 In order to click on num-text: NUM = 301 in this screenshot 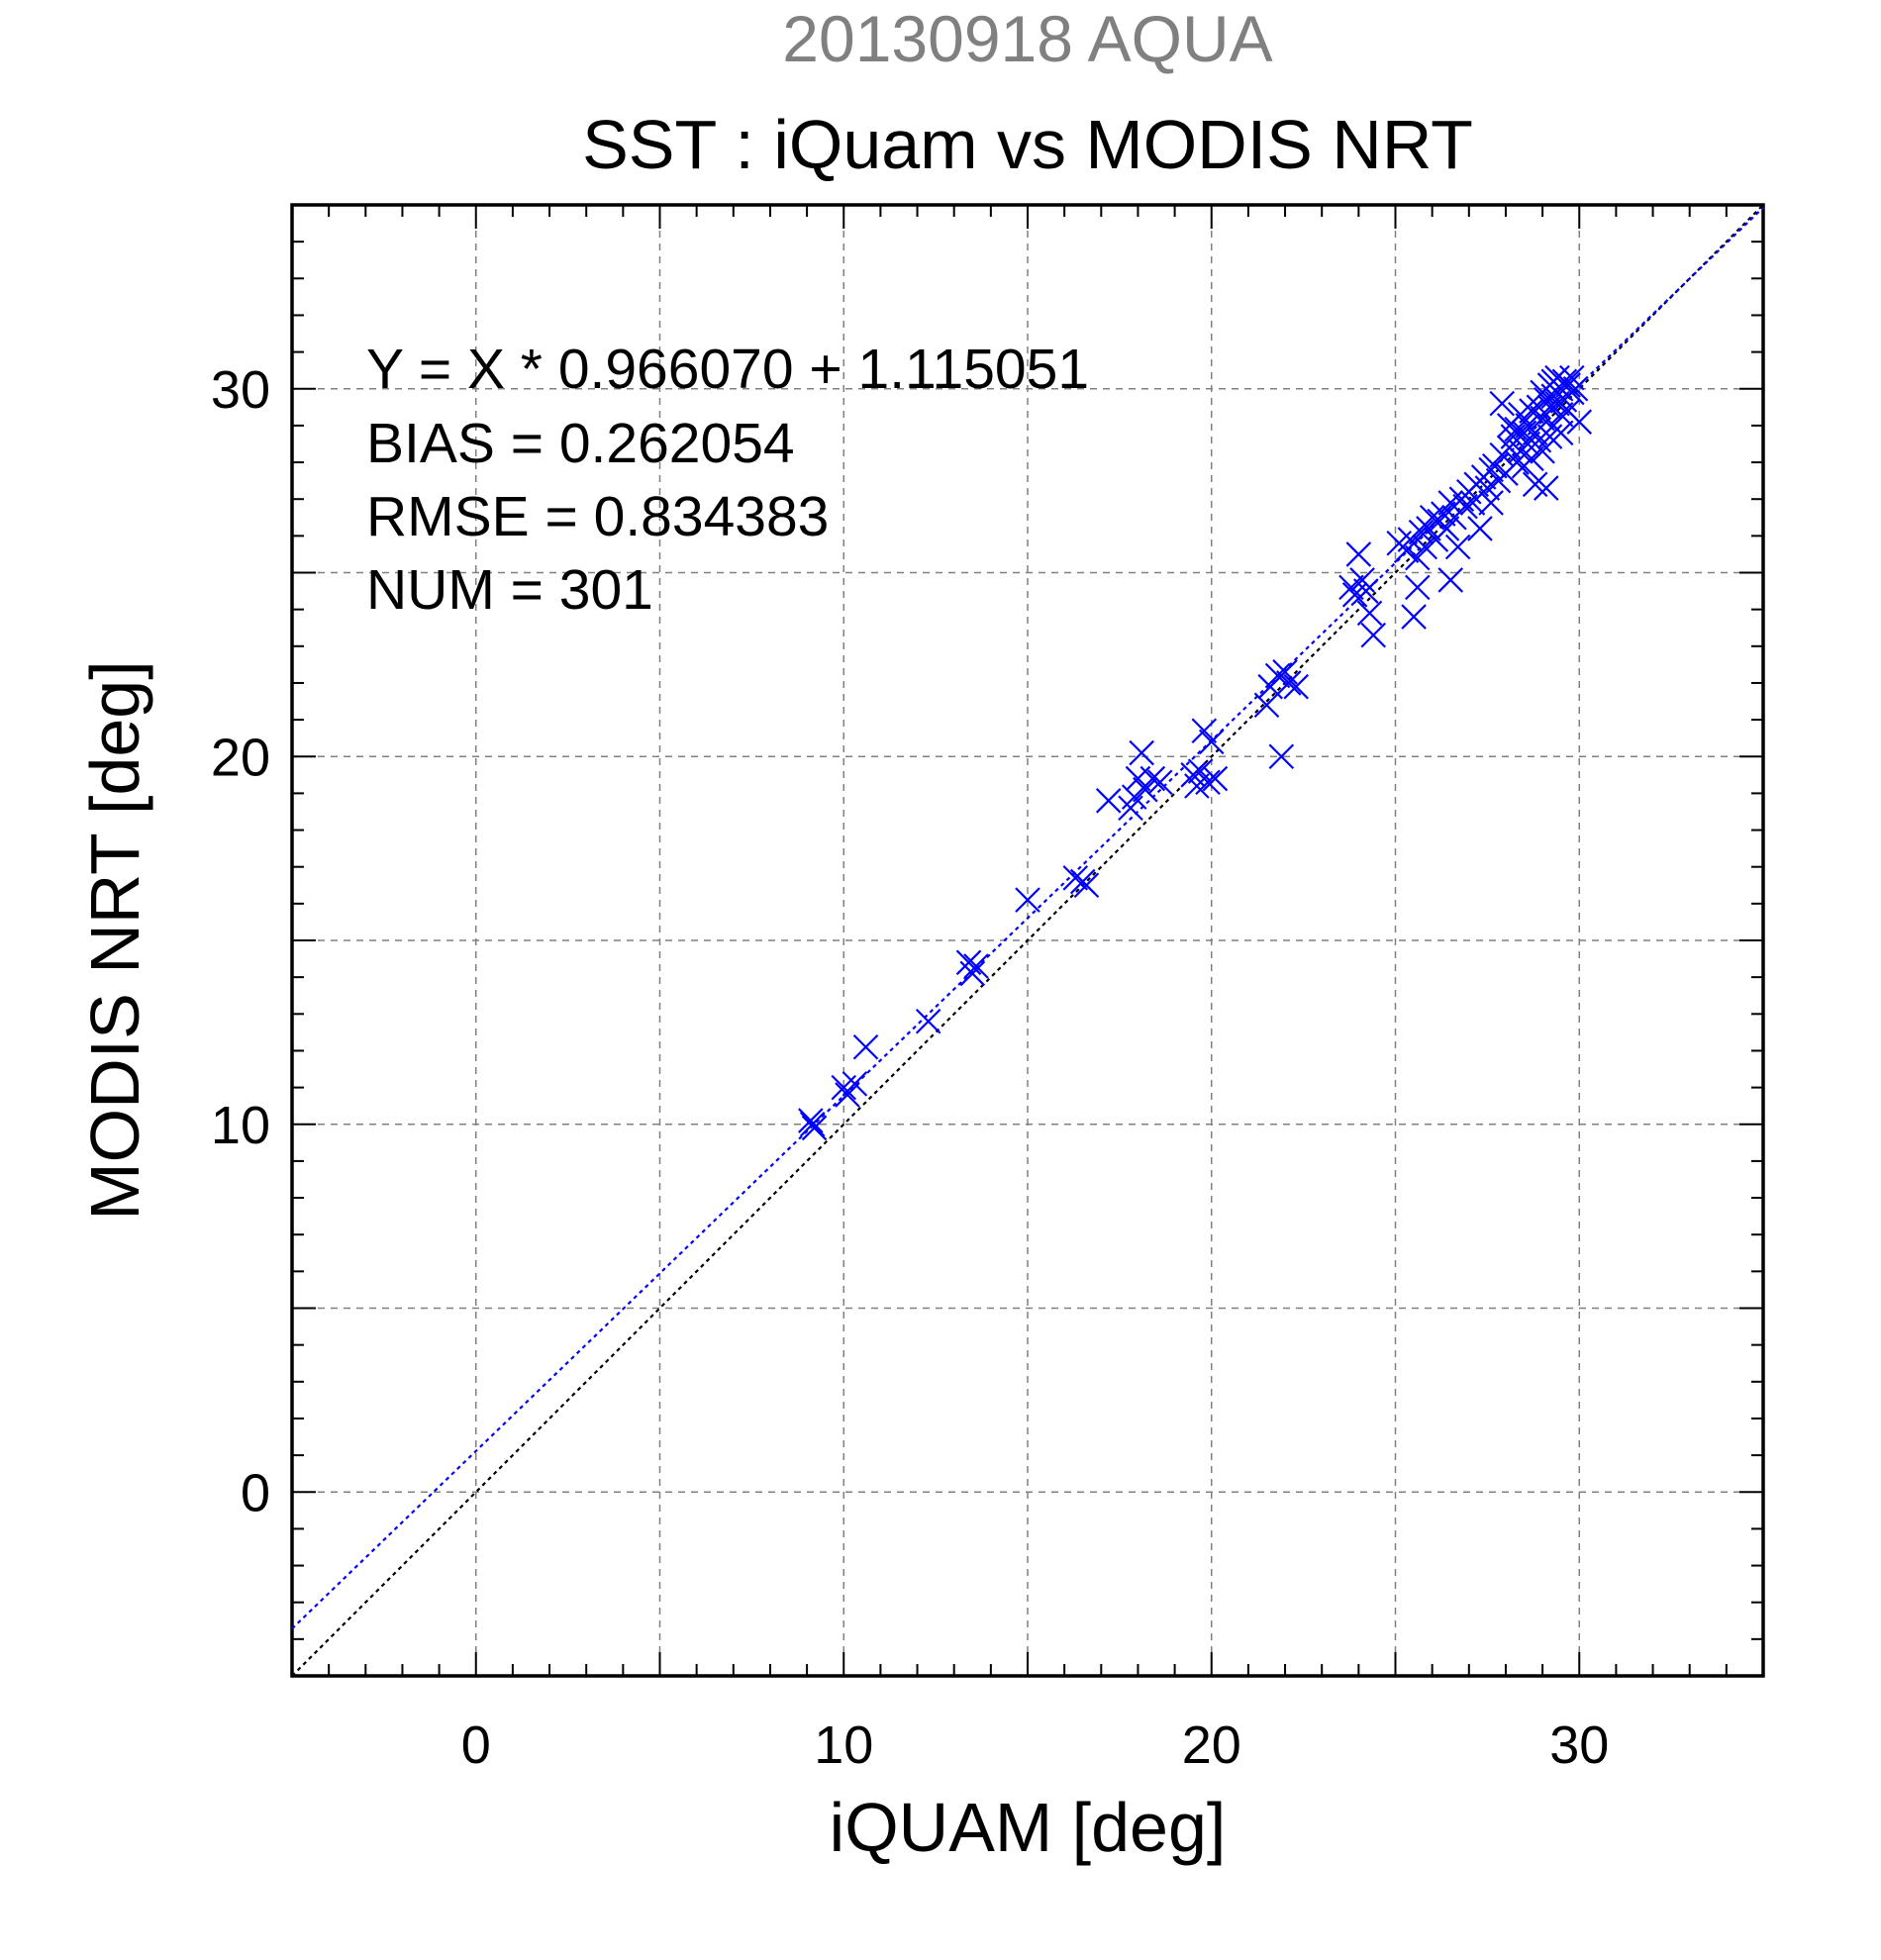, I will do `click(509, 590)`.